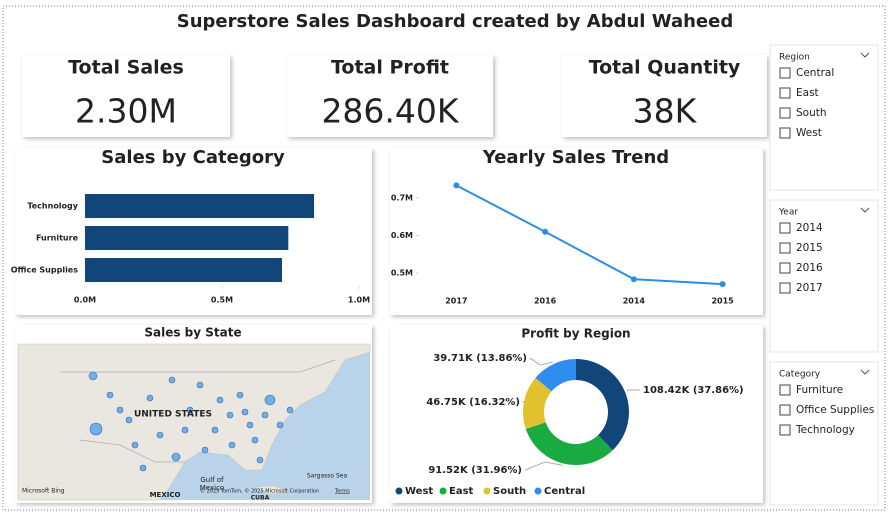 The width and height of the screenshot is (889, 514). I want to click on slicer-item: Office Supplies, so click(835, 410).